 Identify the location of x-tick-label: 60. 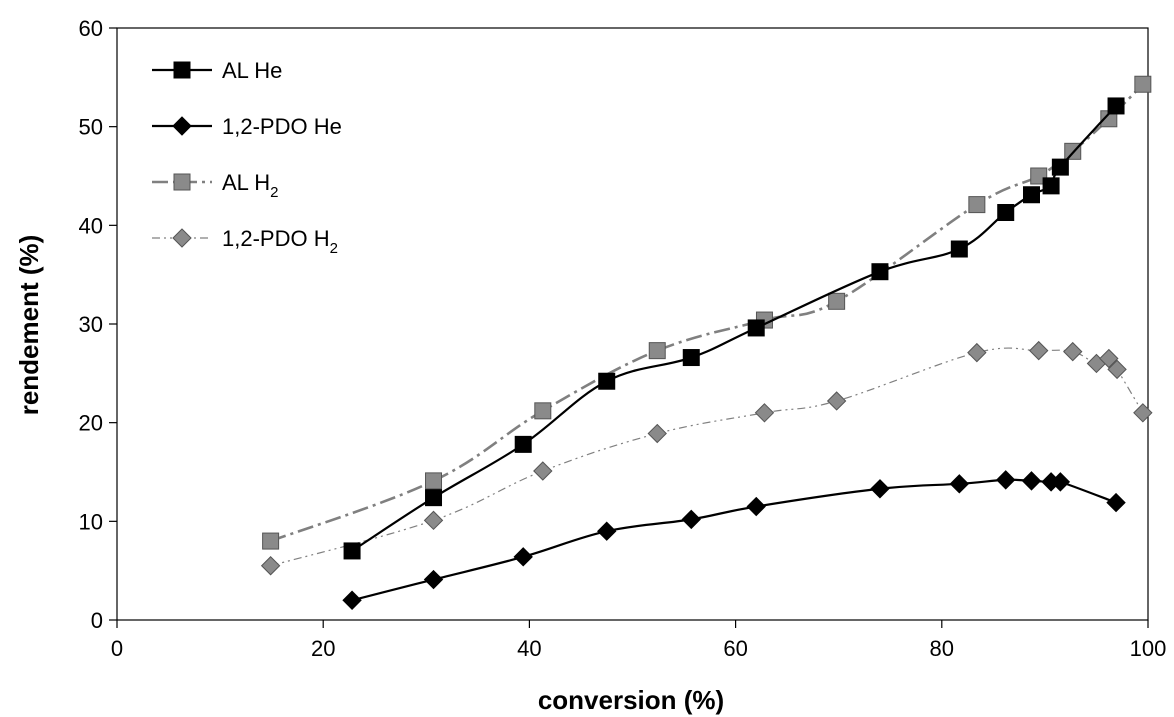
(735, 648).